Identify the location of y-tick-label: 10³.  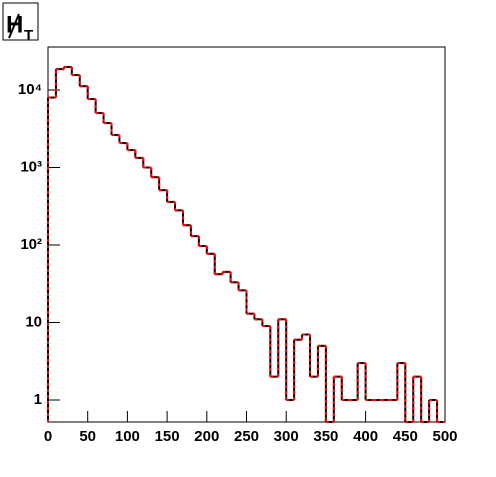
(31, 166).